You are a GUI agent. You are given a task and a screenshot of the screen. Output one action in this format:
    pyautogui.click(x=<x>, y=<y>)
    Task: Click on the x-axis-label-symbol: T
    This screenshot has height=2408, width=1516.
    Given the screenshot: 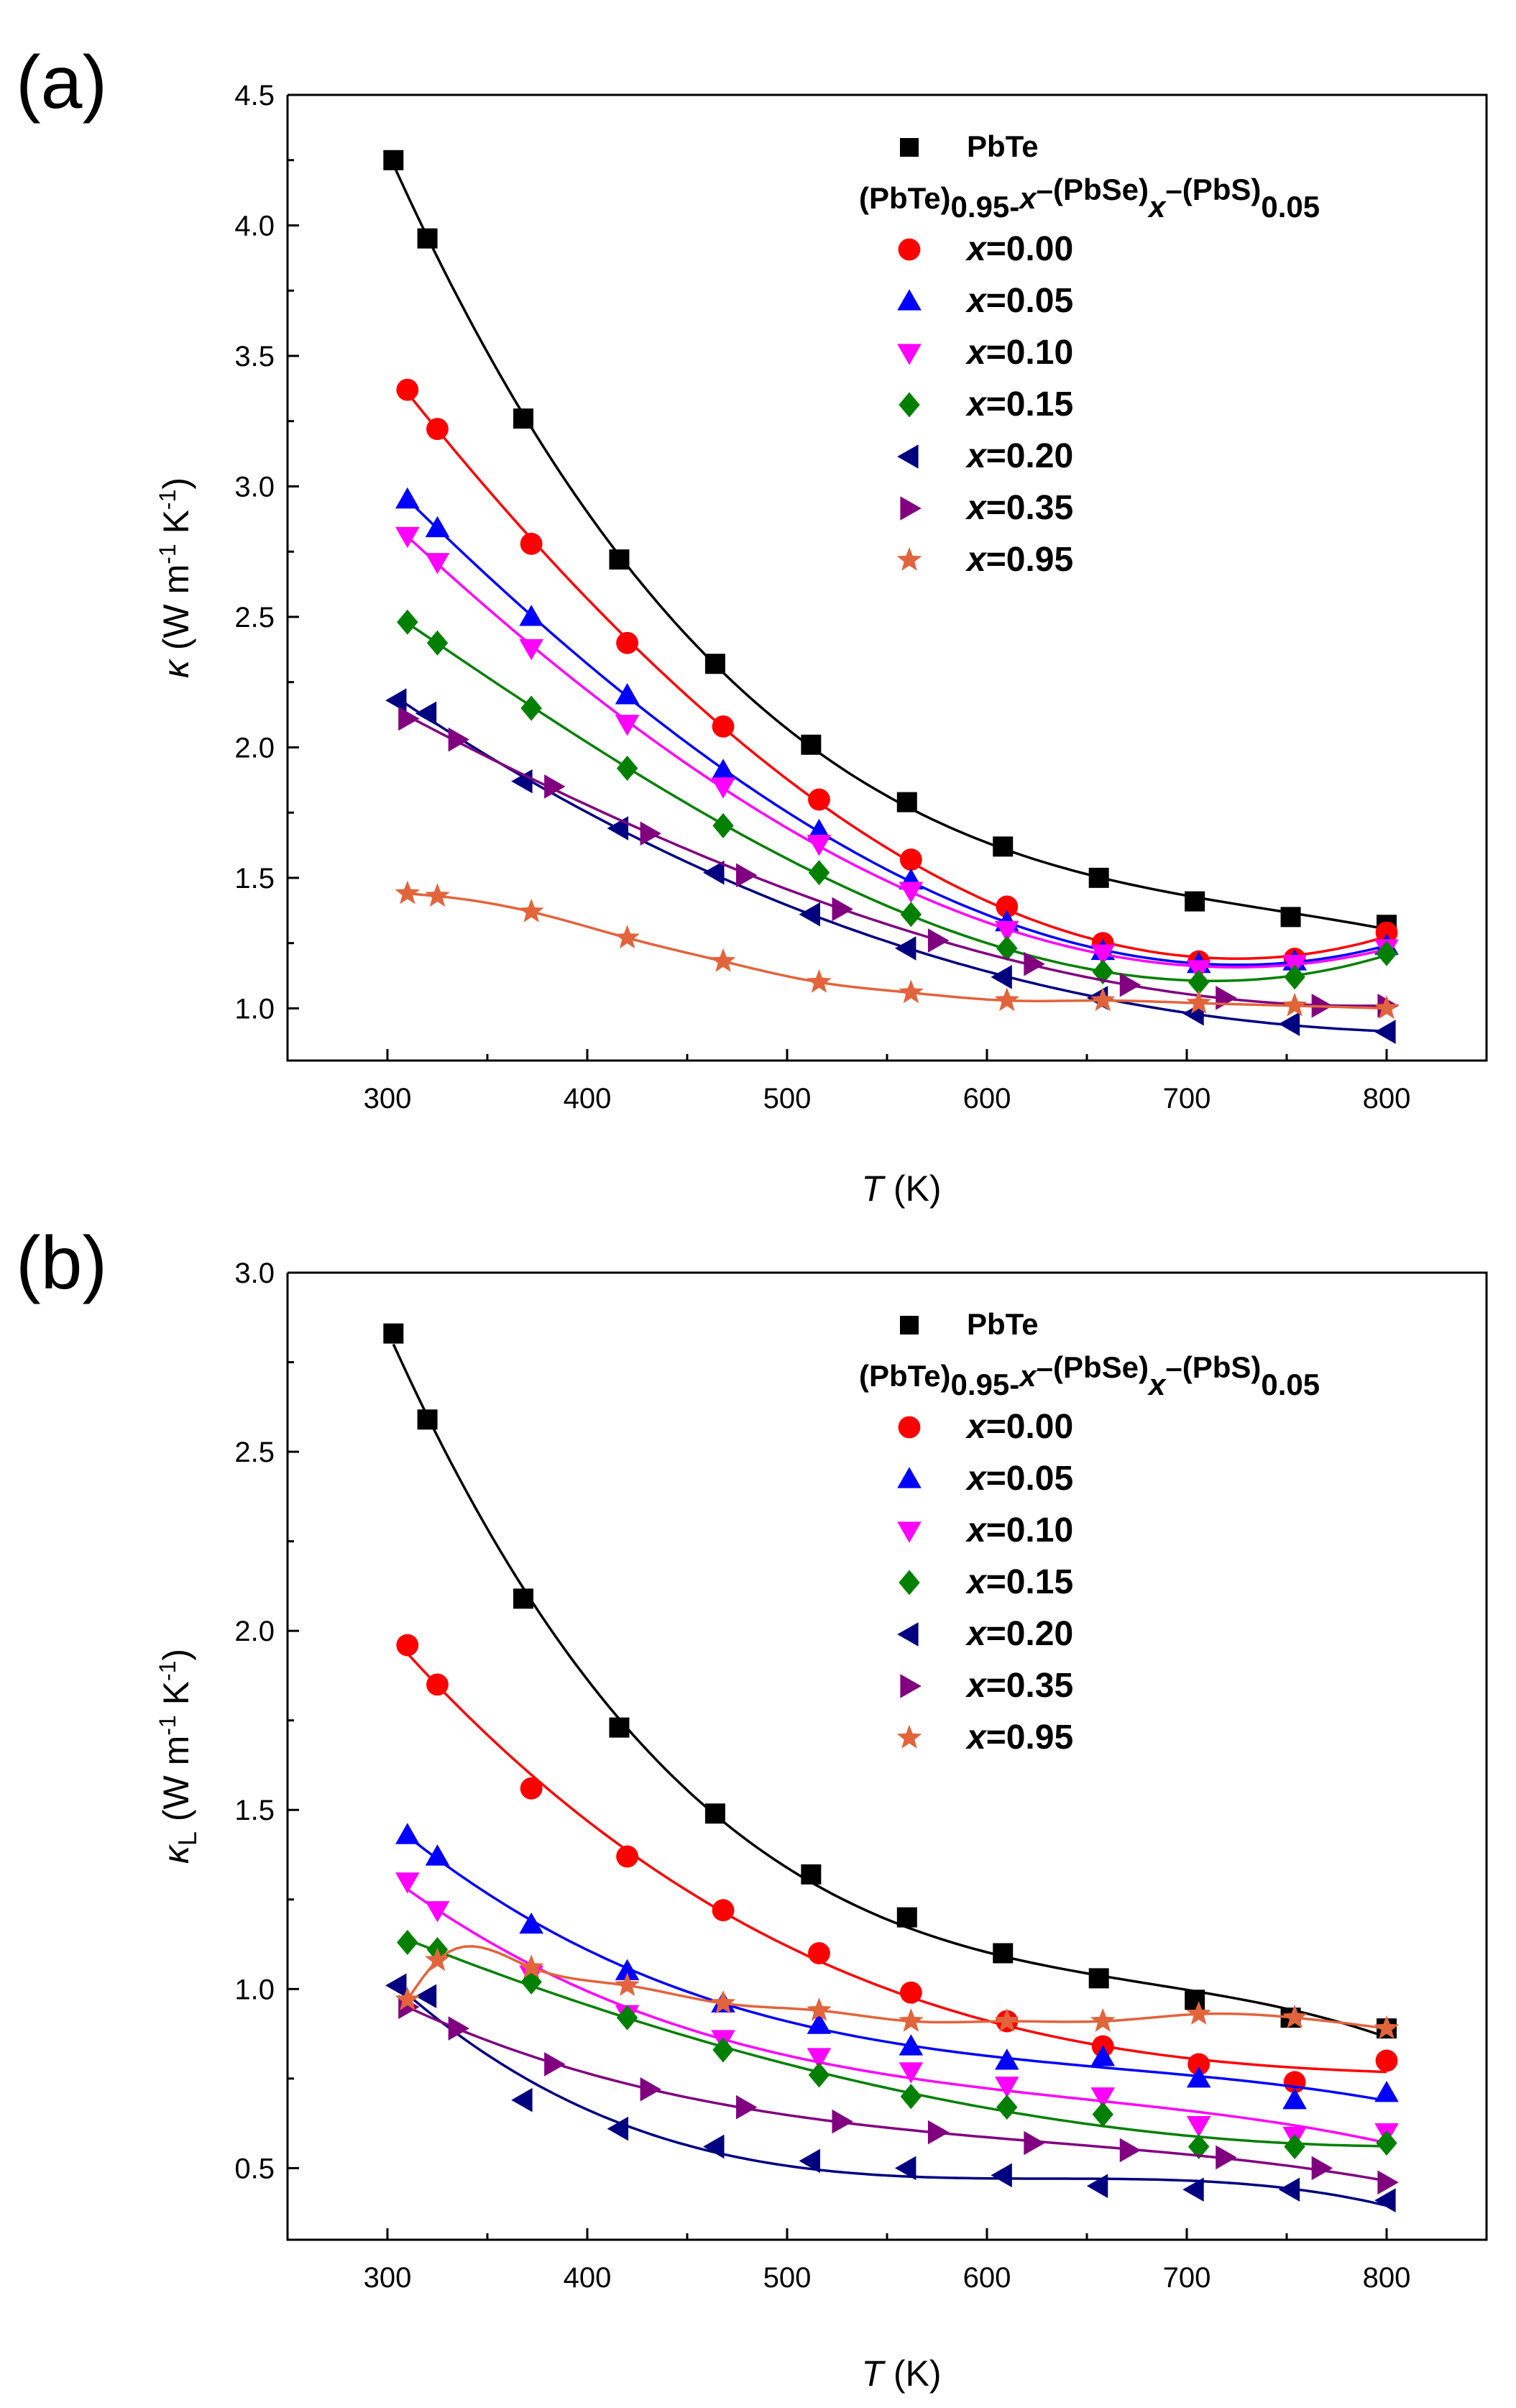 What is the action you would take?
    pyautogui.click(x=874, y=2373)
    